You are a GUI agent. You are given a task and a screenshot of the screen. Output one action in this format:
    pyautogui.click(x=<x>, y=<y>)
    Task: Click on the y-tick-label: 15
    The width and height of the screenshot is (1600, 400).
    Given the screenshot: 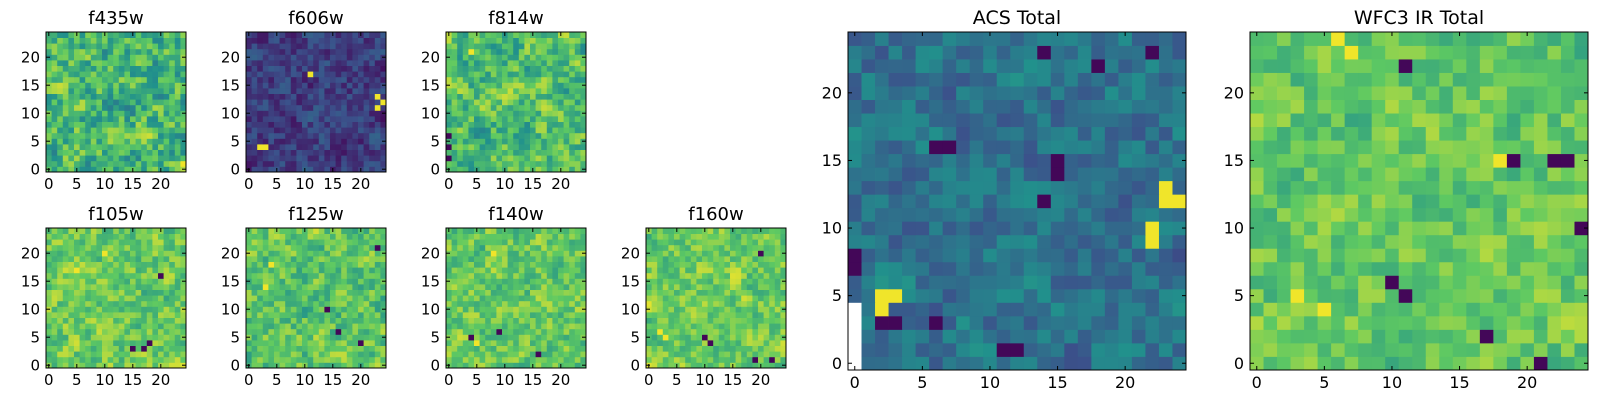 What is the action you would take?
    pyautogui.click(x=230, y=85)
    